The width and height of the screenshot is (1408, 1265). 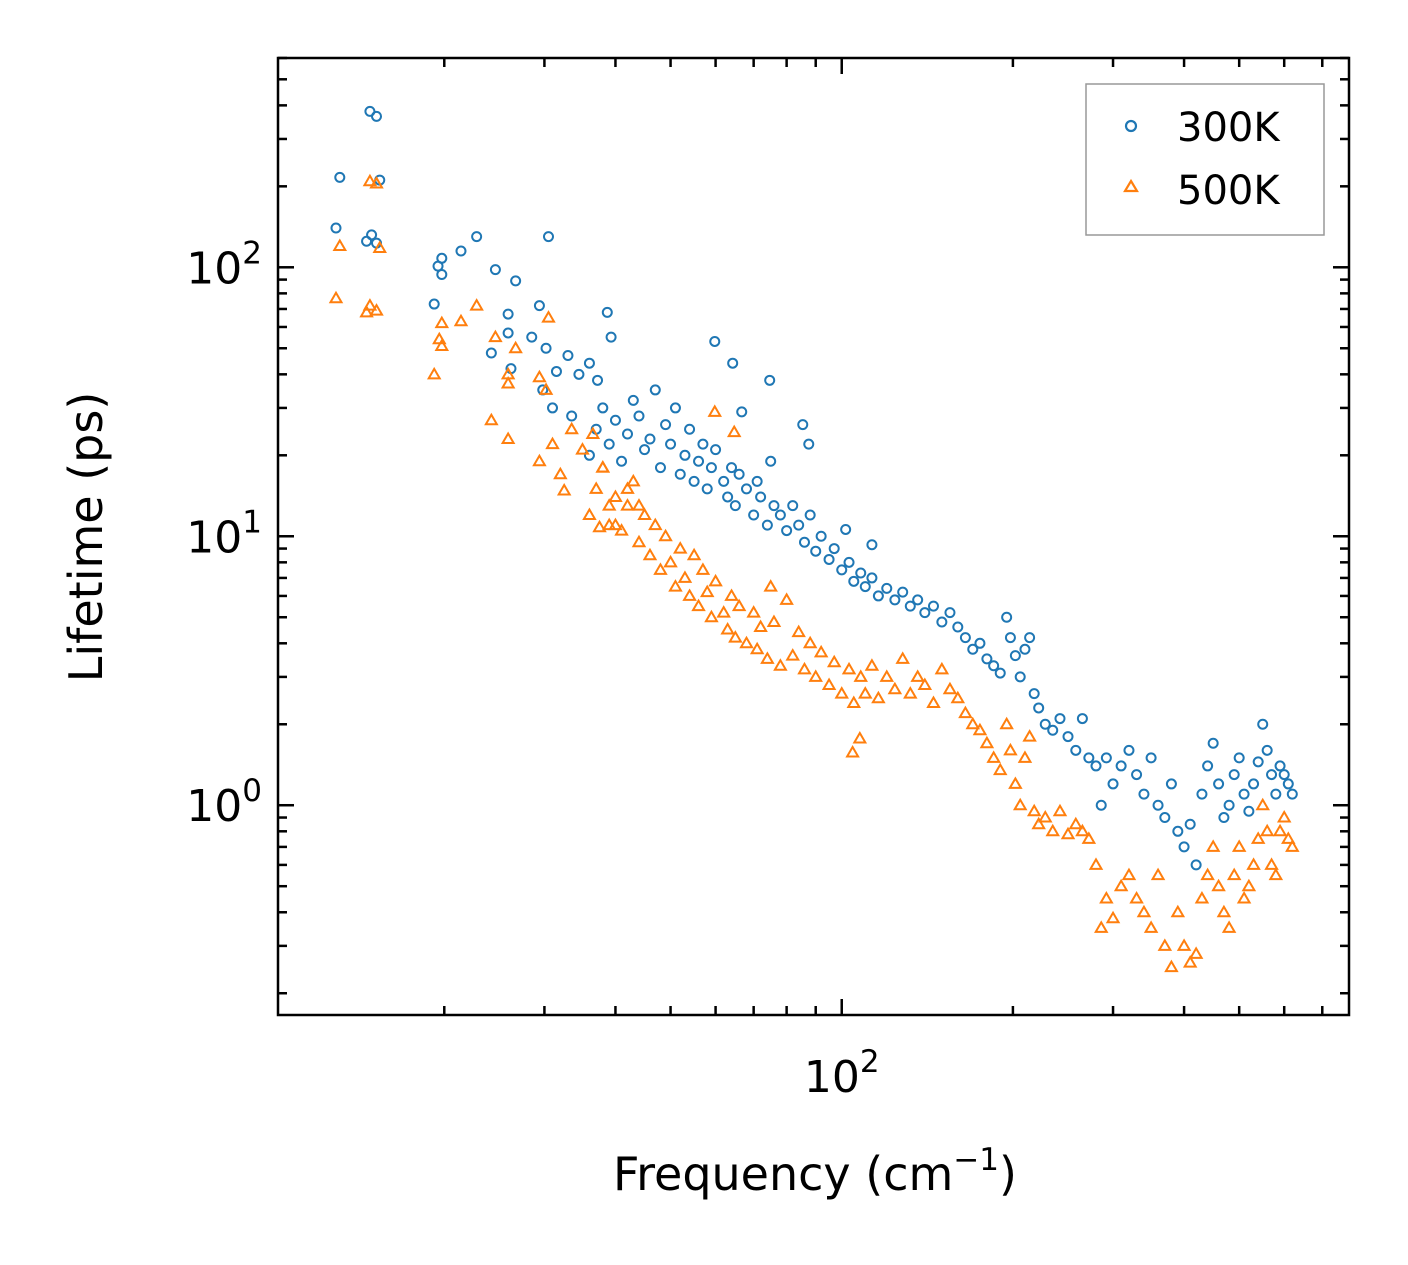 What do you see at coordinates (1131, 126) in the screenshot?
I see `legend-marker-300k` at bounding box center [1131, 126].